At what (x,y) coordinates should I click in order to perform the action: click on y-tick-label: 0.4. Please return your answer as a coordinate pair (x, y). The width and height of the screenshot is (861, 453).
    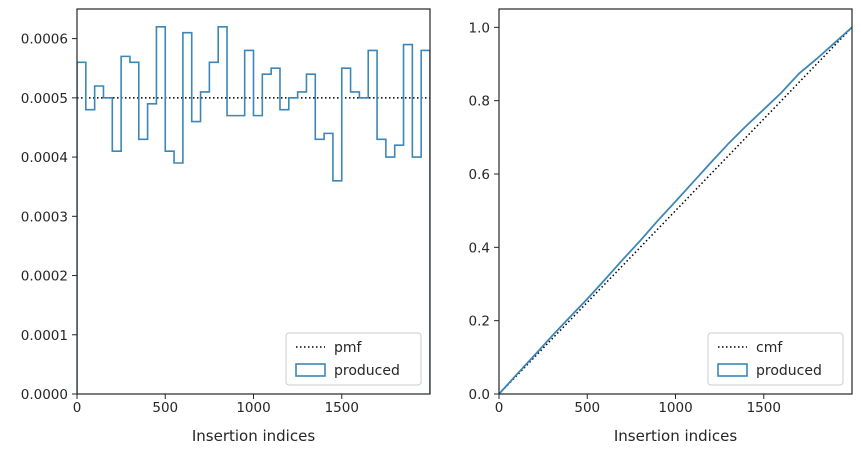
    Looking at the image, I should click on (479, 248).